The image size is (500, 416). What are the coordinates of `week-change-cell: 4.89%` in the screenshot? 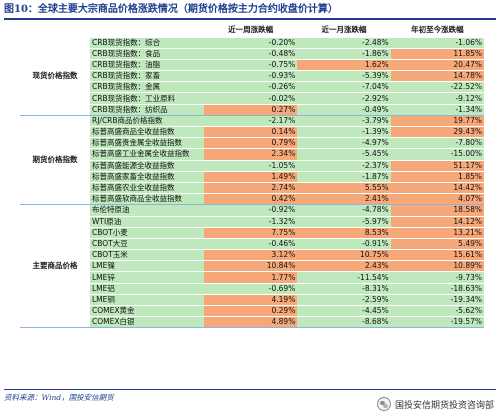 It's located at (251, 322).